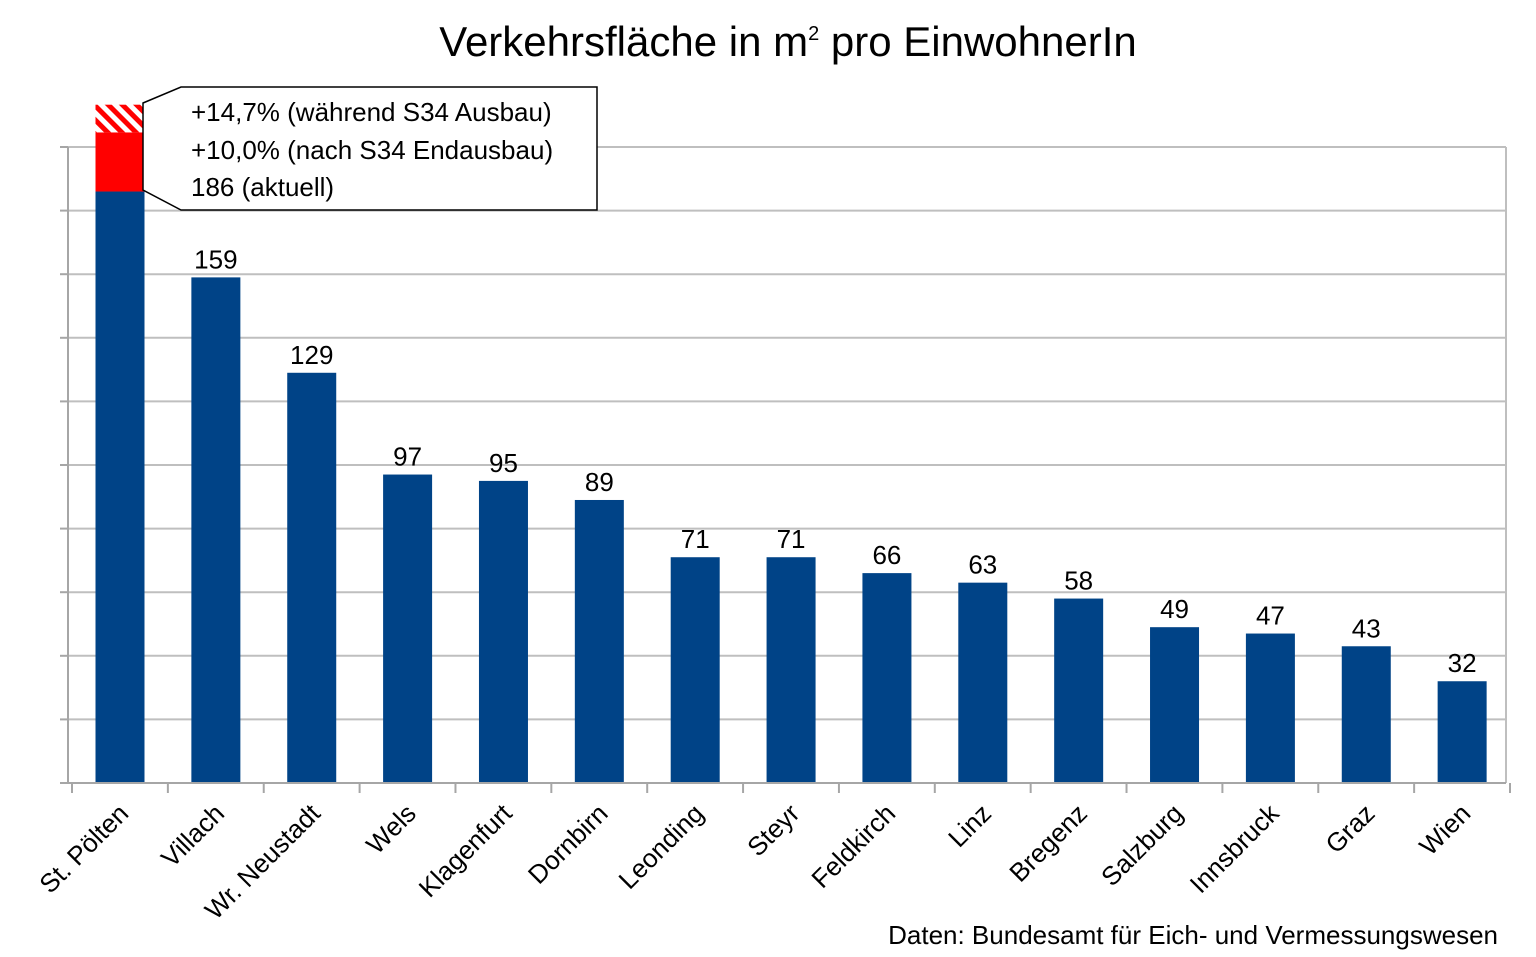  I want to click on category-label: Wien, so click(1444, 829).